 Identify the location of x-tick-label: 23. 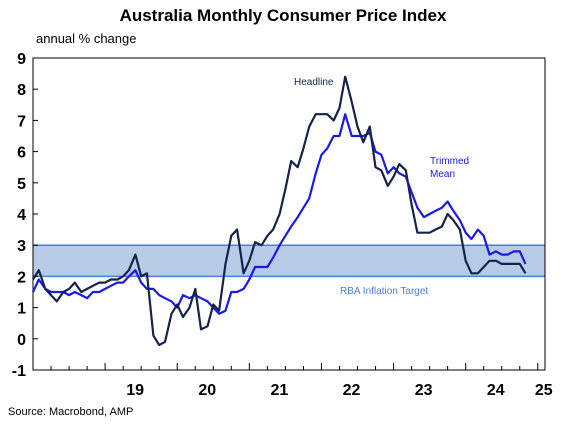
(424, 390).